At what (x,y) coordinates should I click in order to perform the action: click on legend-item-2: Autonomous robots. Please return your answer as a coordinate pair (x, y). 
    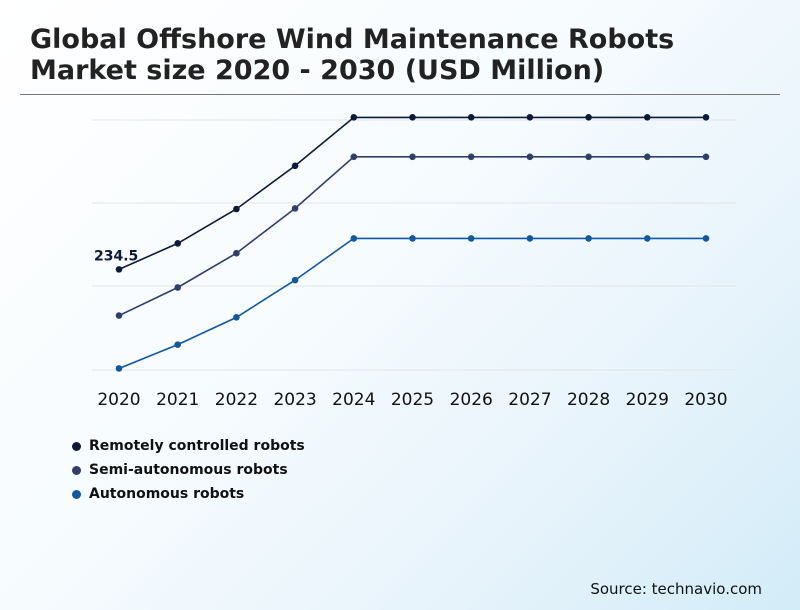
    Looking at the image, I should click on (188, 494).